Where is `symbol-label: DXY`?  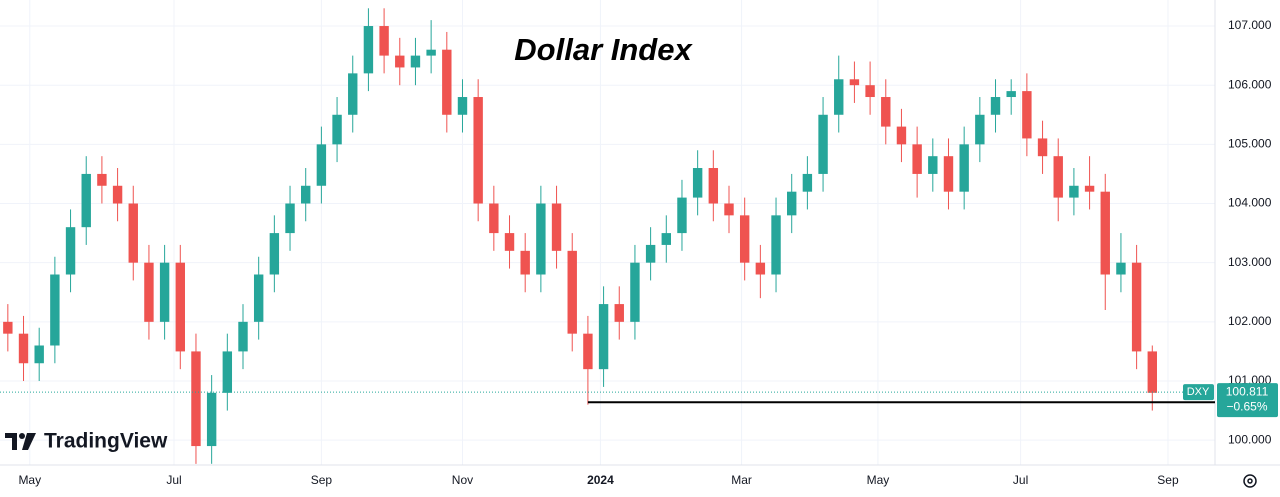 symbol-label: DXY is located at coordinates (1198, 392).